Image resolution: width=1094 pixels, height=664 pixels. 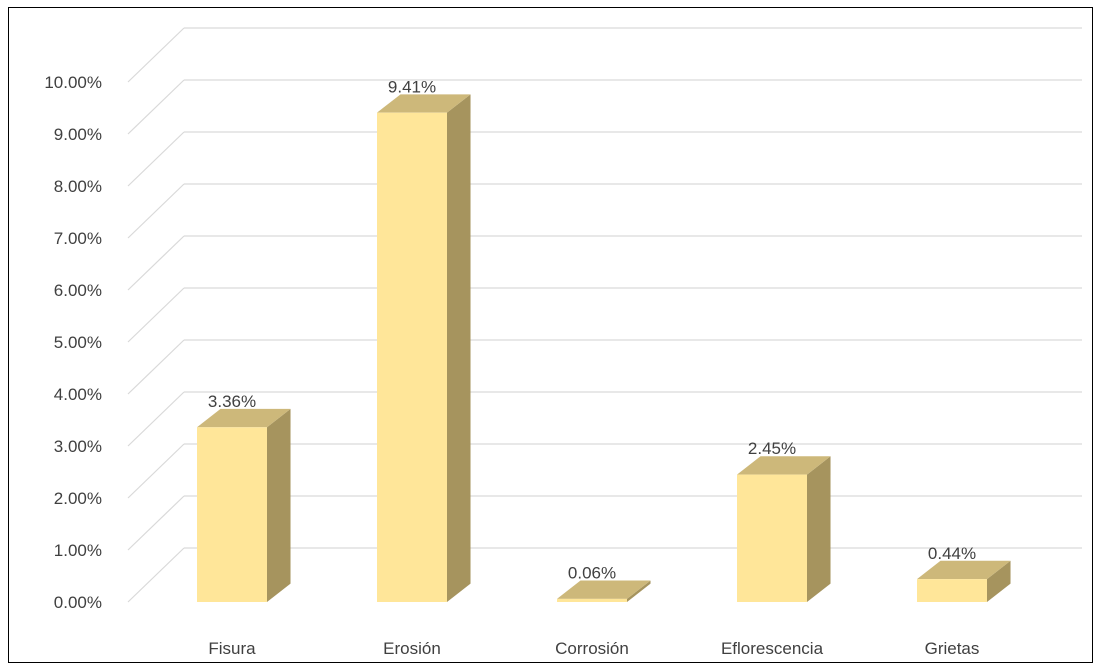 I want to click on data-label: 0.44%, so click(x=952, y=553).